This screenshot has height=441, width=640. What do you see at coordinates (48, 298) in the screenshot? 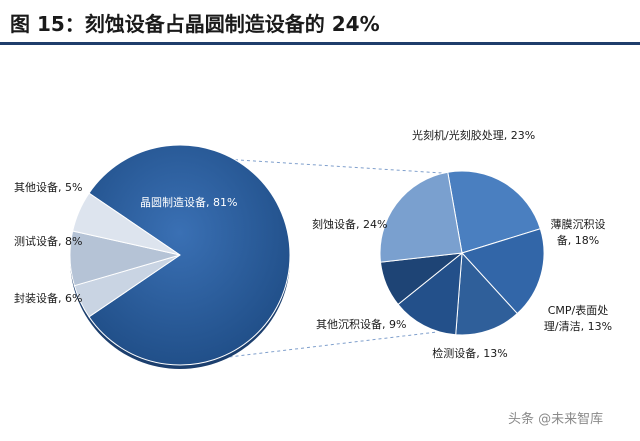
I see `main-pie-label-封装设备: 封装设备, 6%` at bounding box center [48, 298].